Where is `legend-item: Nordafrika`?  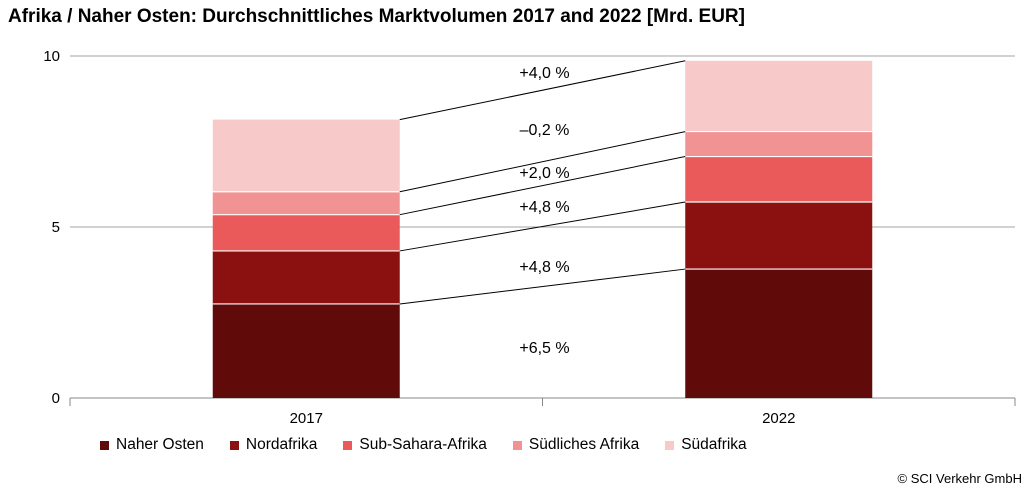 legend-item: Nordafrika is located at coordinates (273, 445).